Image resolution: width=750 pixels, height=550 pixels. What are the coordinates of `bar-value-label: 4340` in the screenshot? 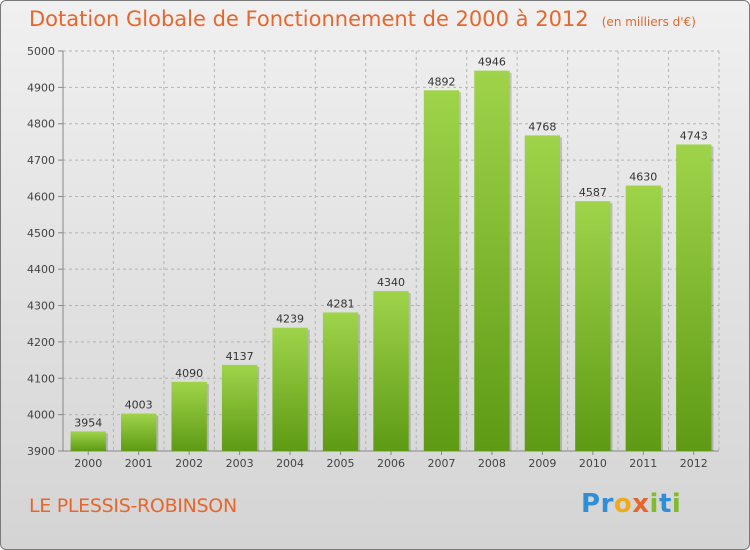 It's located at (391, 282).